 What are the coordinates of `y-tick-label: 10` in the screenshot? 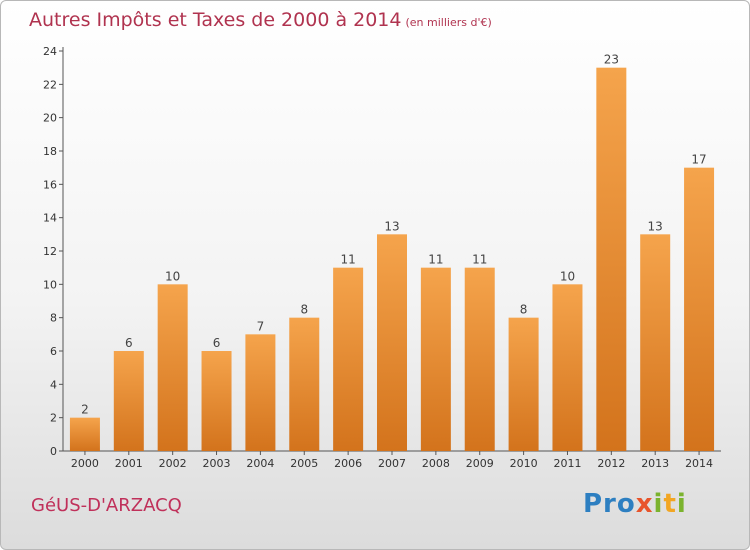 It's located at (50, 284).